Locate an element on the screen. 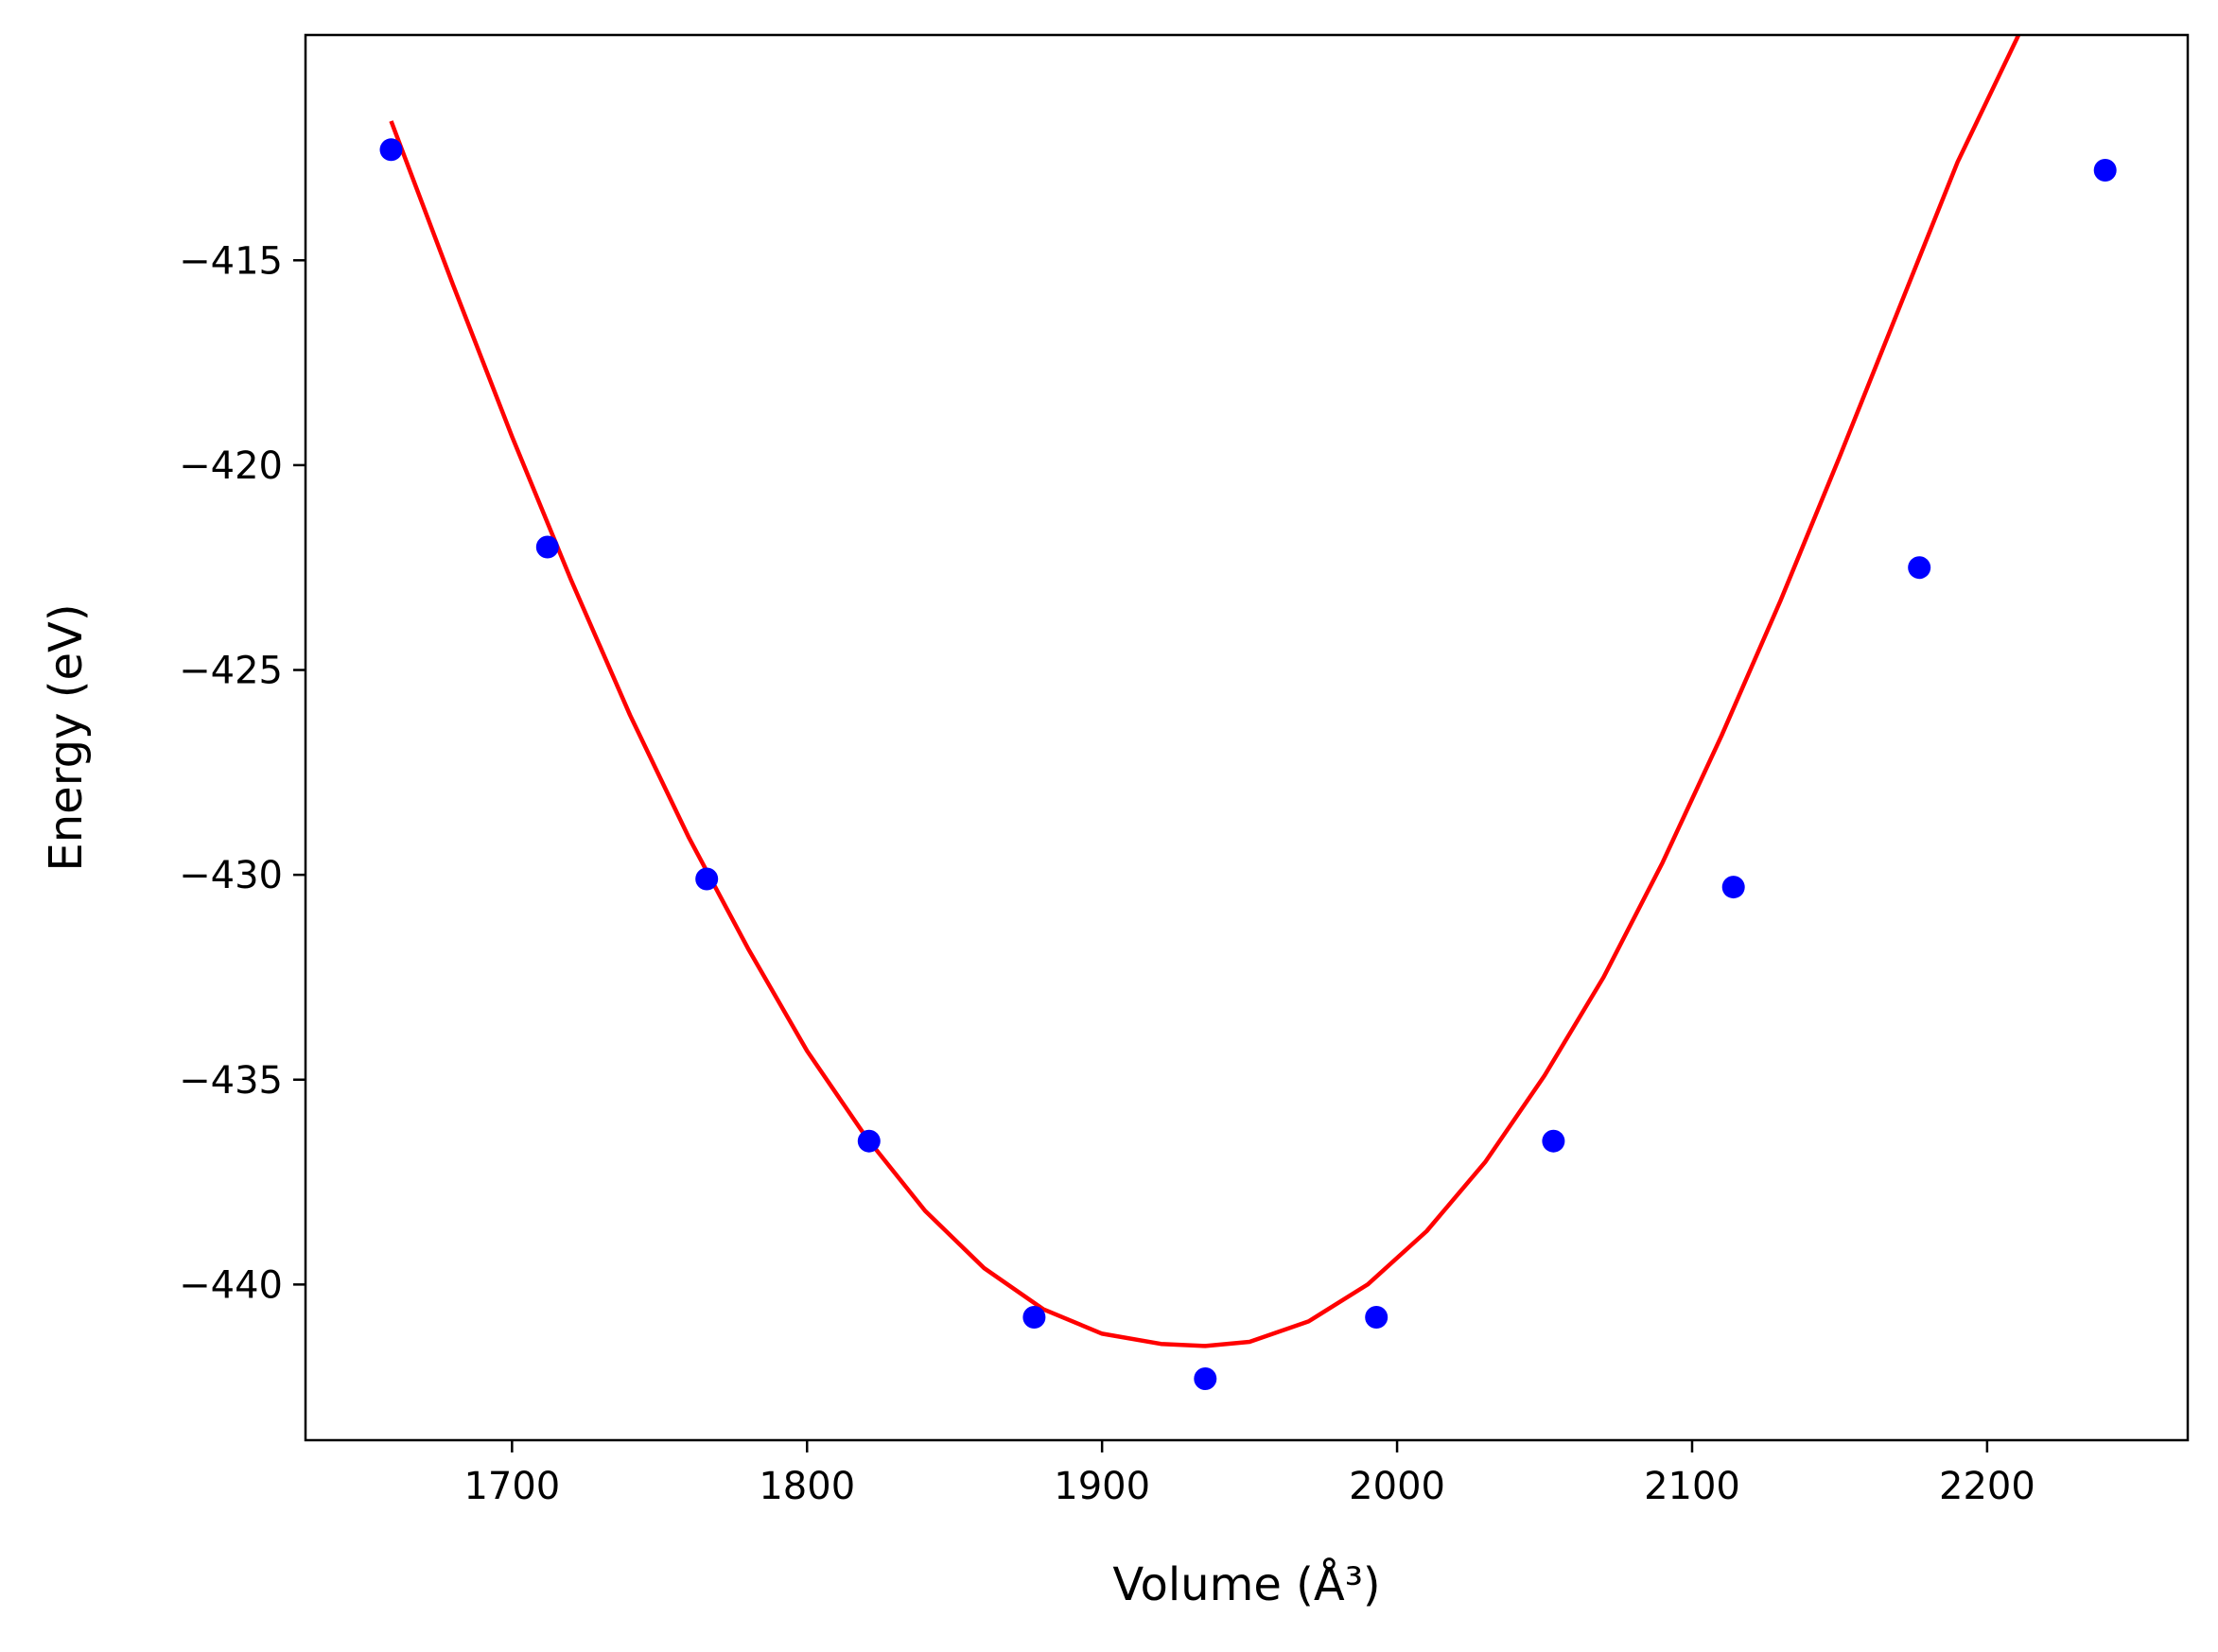 This screenshot has height=1652, width=2218. x-axis-ticks: 1700 1800 1900 2000 2100 2200 is located at coordinates (1249, 1474).